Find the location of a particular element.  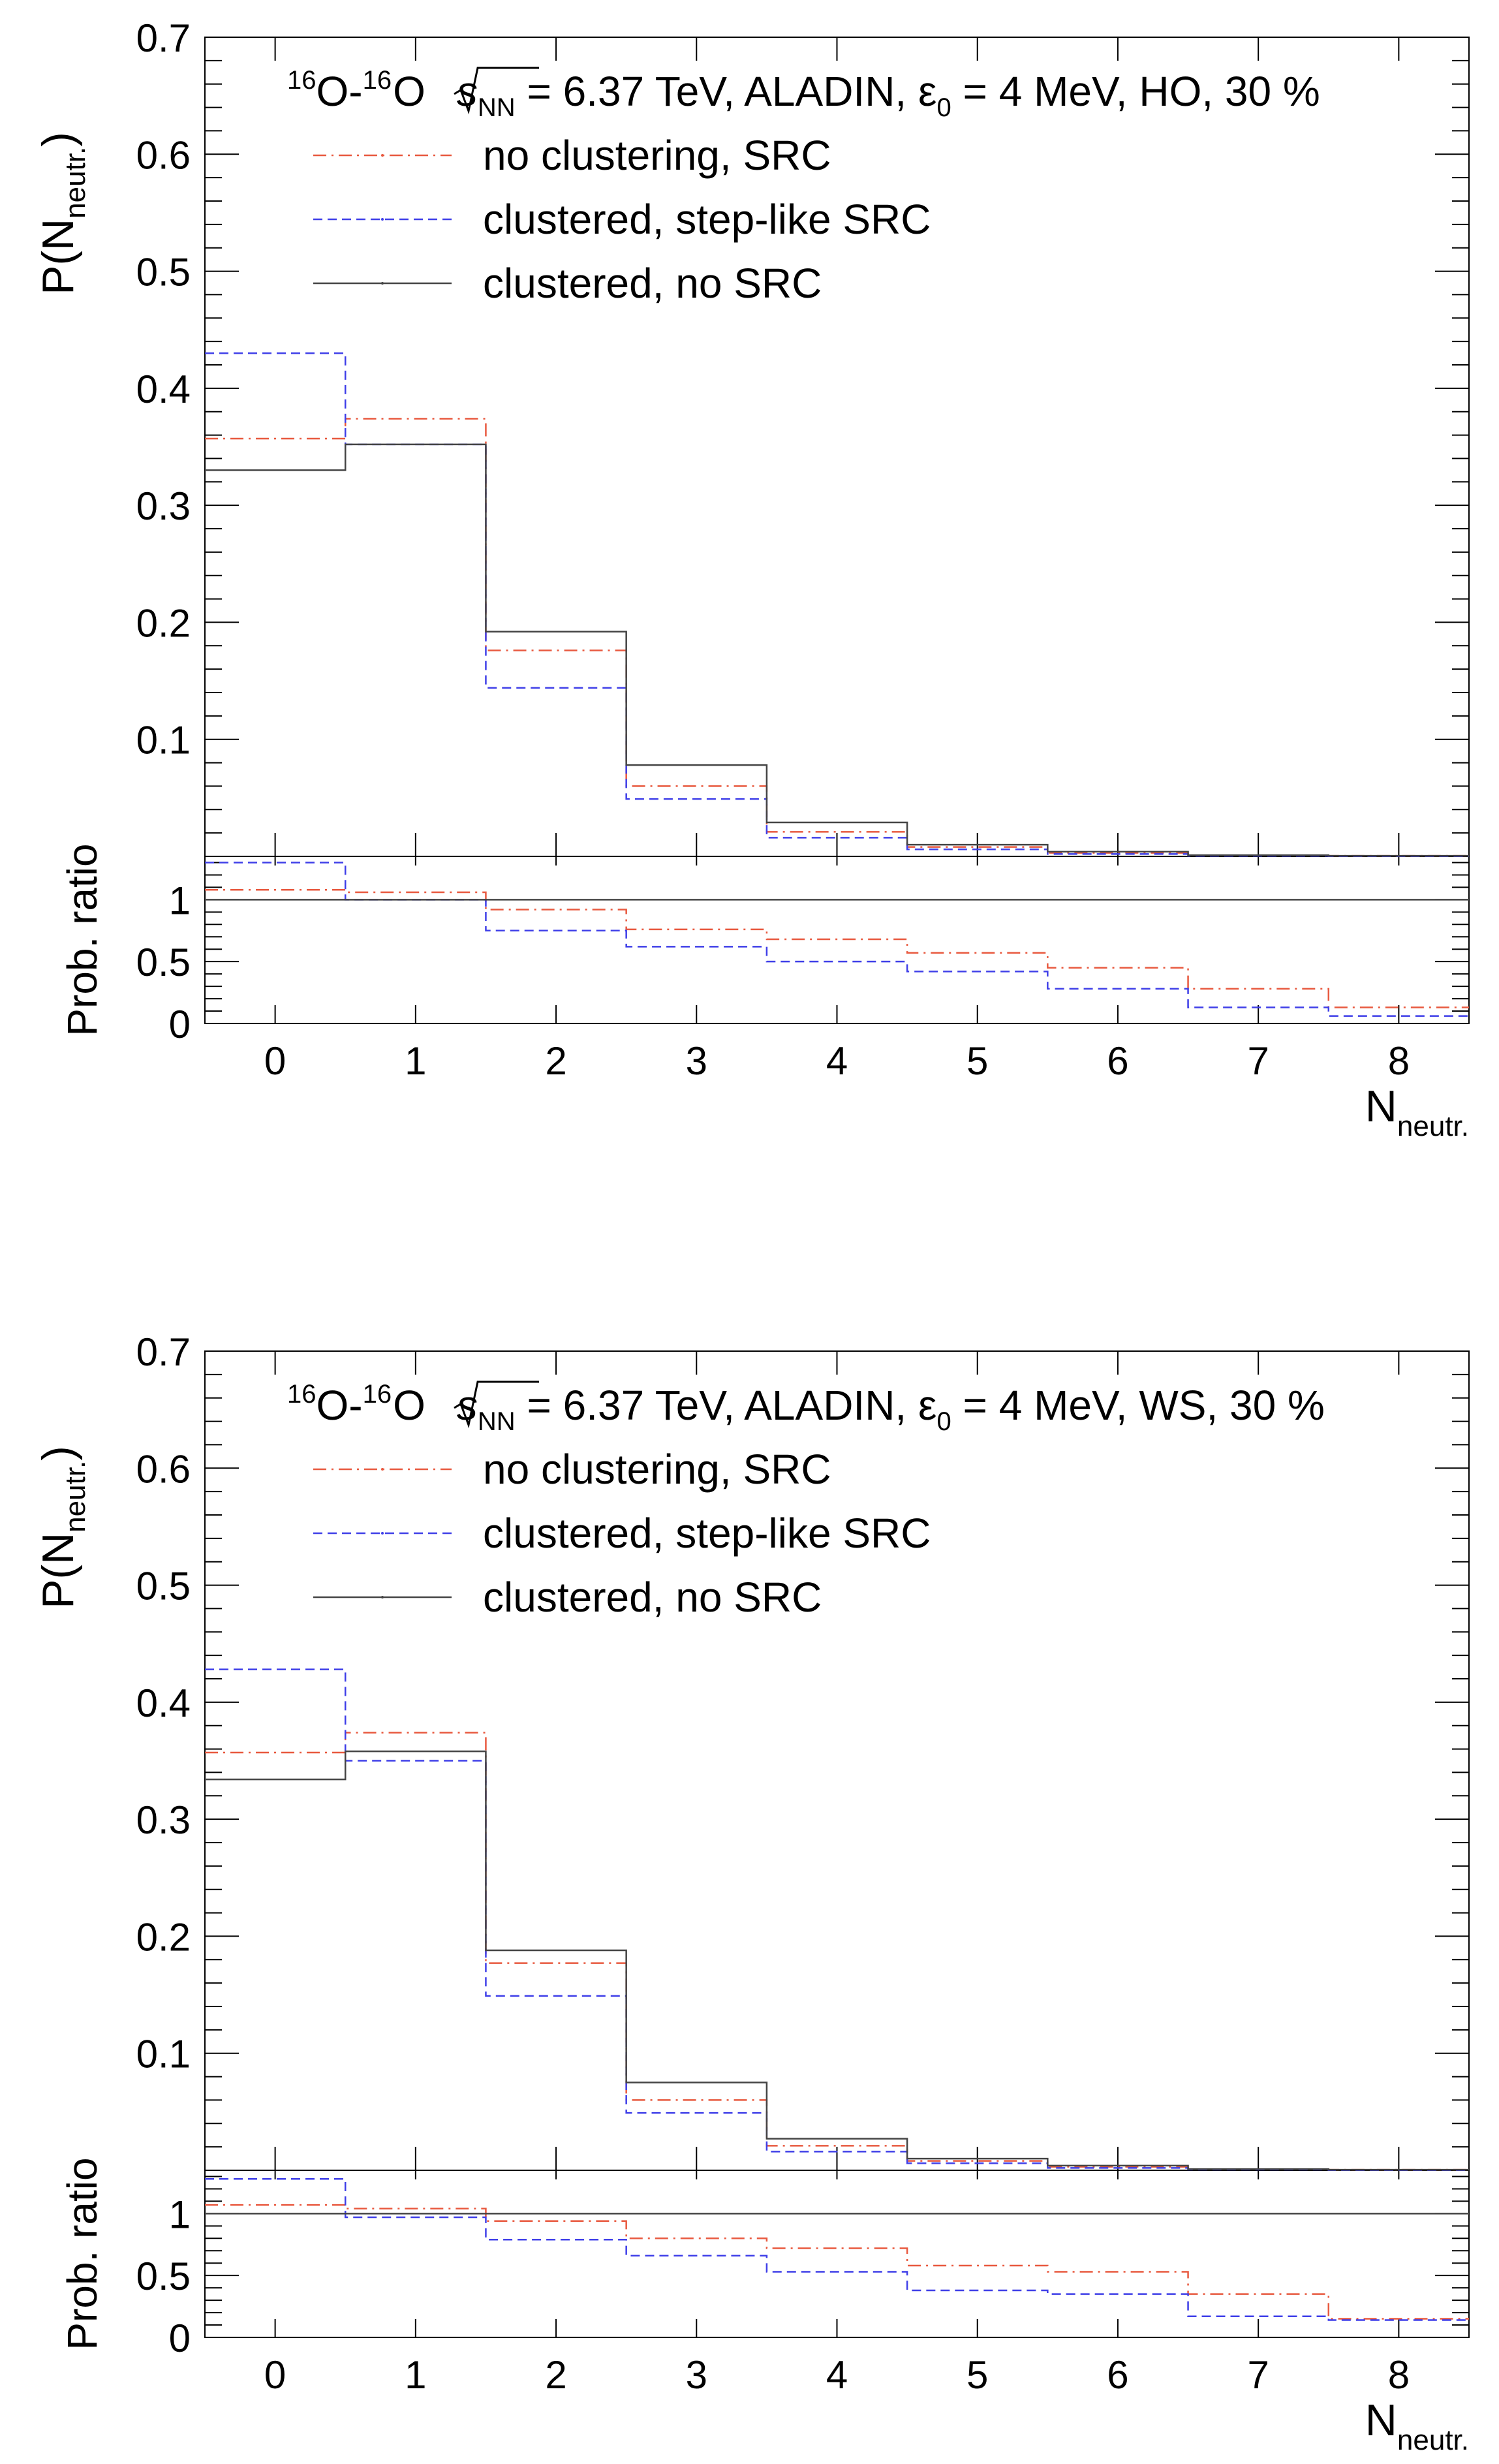

title-text: = 4 MeV, HO, 30 % is located at coordinates (1135, 91).